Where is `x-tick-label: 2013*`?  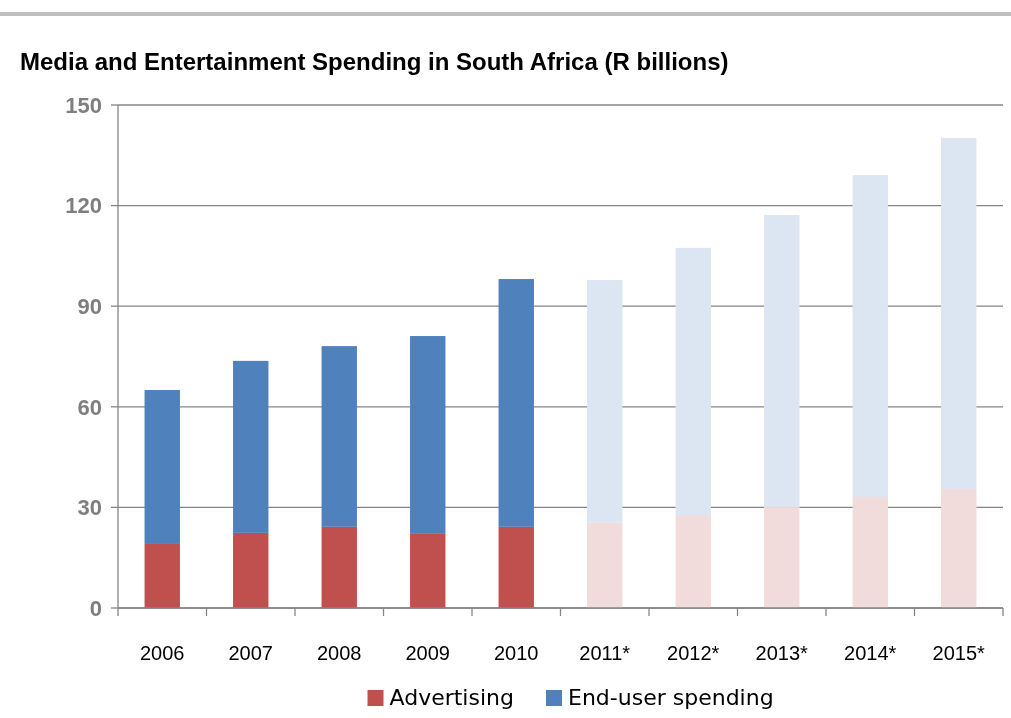 x-tick-label: 2013* is located at coordinates (782, 653).